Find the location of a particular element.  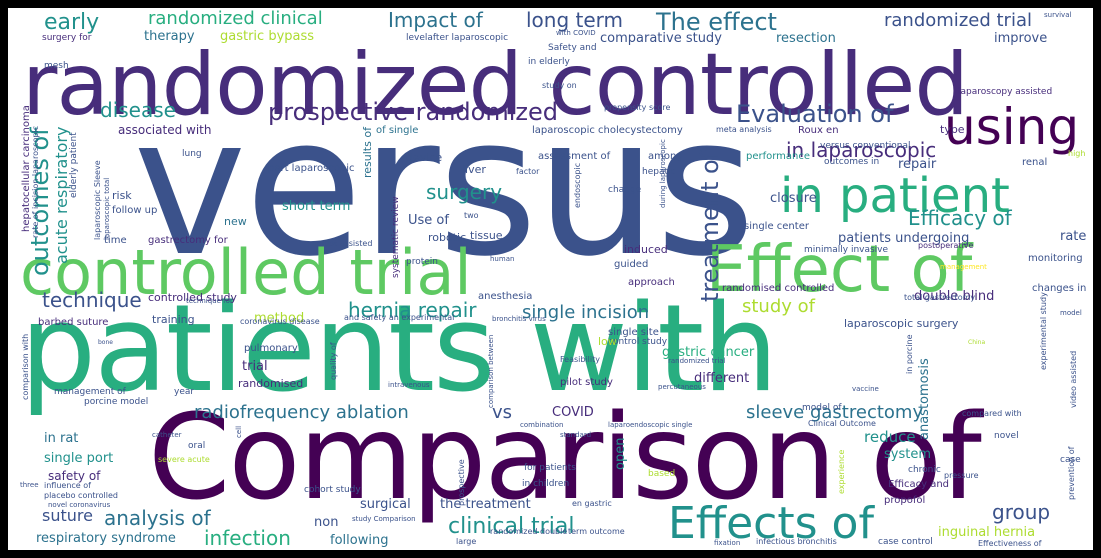

word-propensity-score: propensity score is located at coordinates (637, 107).